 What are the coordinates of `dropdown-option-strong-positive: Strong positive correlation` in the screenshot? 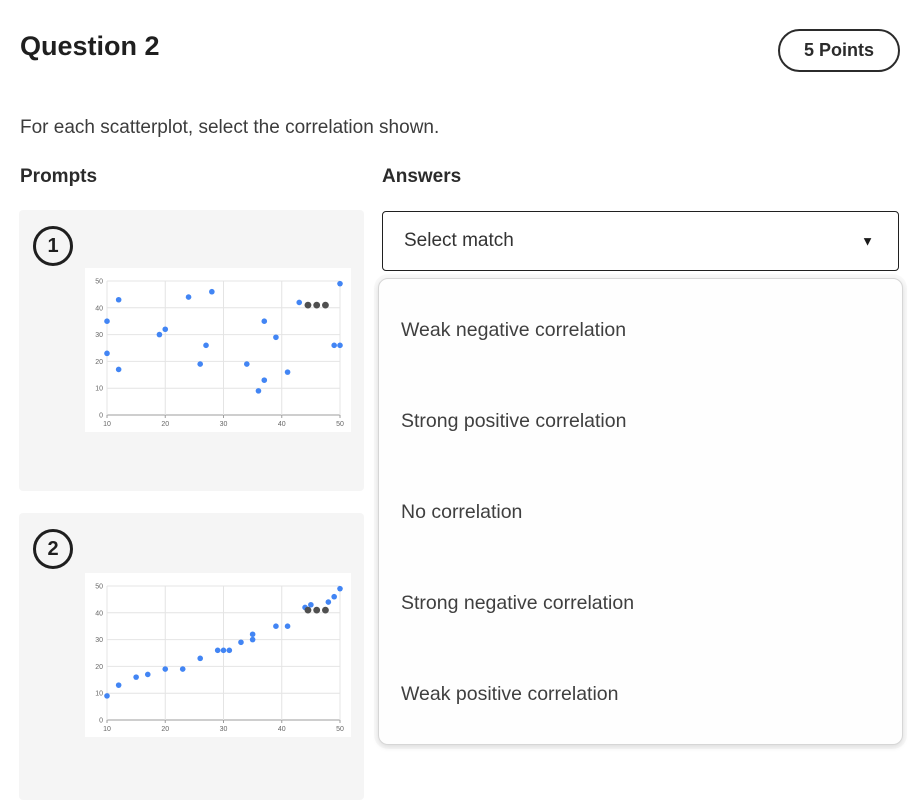 It's located at (514, 421).